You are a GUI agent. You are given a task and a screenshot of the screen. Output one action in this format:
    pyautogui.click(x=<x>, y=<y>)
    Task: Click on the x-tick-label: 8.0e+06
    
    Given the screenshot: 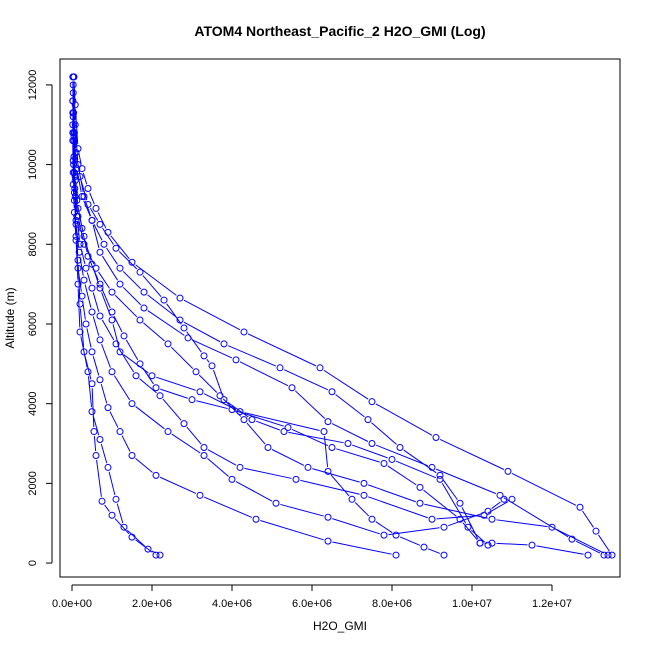 What is the action you would take?
    pyautogui.click(x=392, y=604)
    